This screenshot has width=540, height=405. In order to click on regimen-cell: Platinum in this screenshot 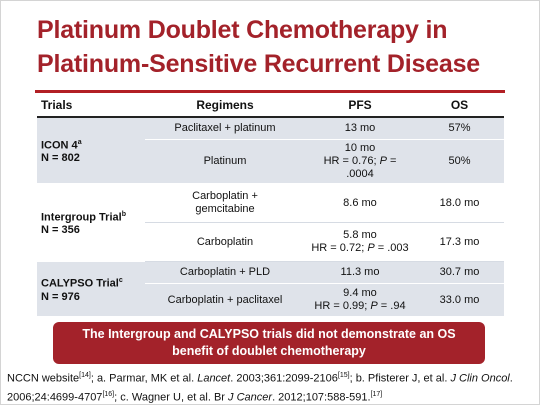, I will do `click(225, 161)`.